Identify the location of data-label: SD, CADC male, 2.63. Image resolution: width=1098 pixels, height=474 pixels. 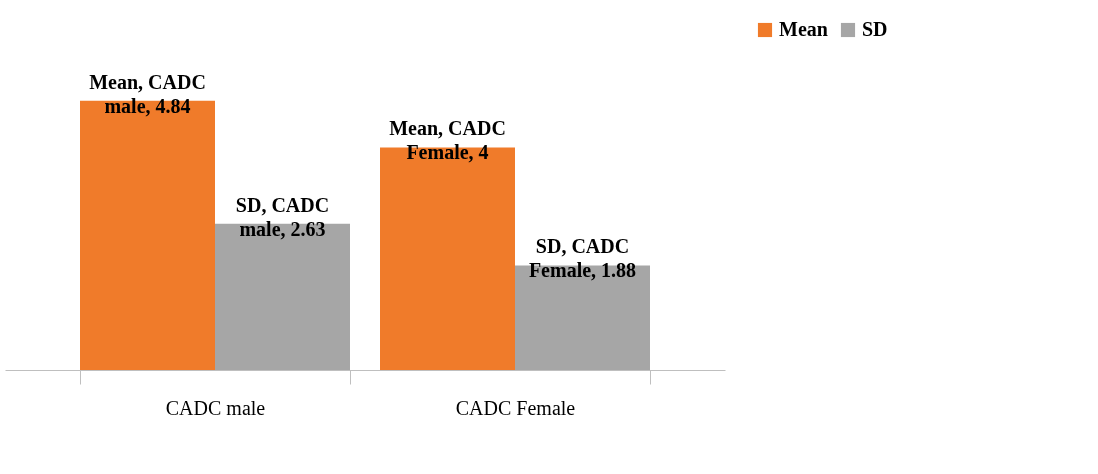
(282, 216).